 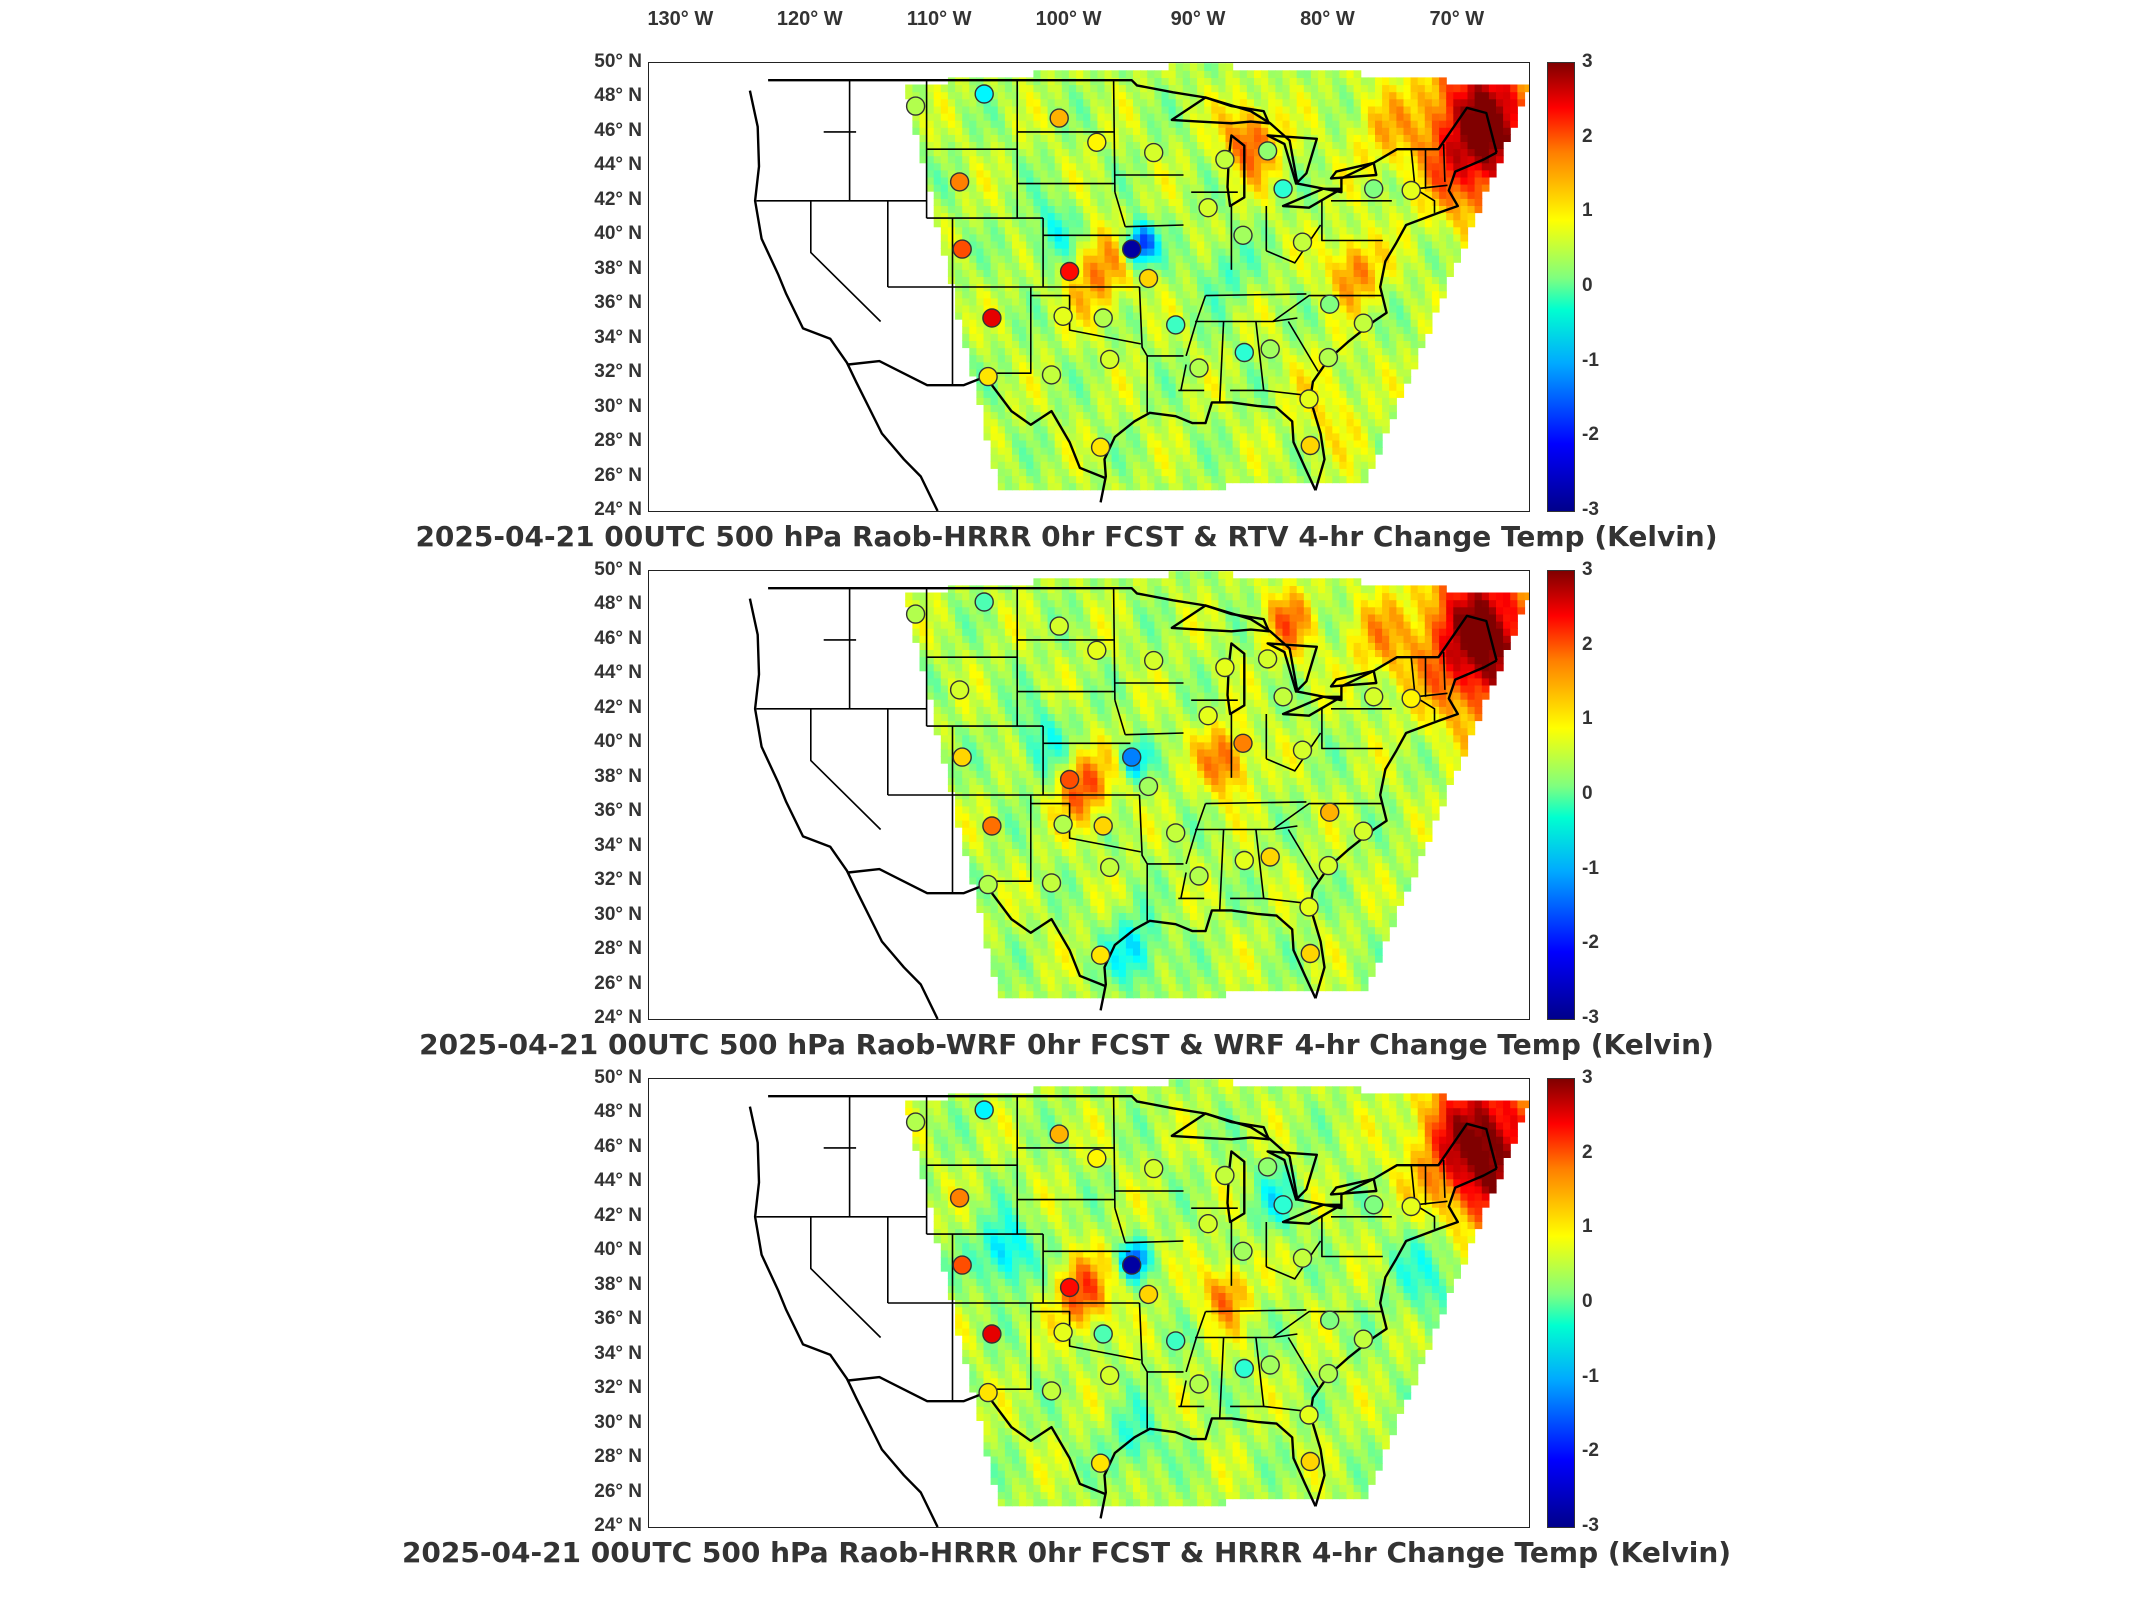 What do you see at coordinates (618, 337) in the screenshot?
I see `latitude-label: 34° N` at bounding box center [618, 337].